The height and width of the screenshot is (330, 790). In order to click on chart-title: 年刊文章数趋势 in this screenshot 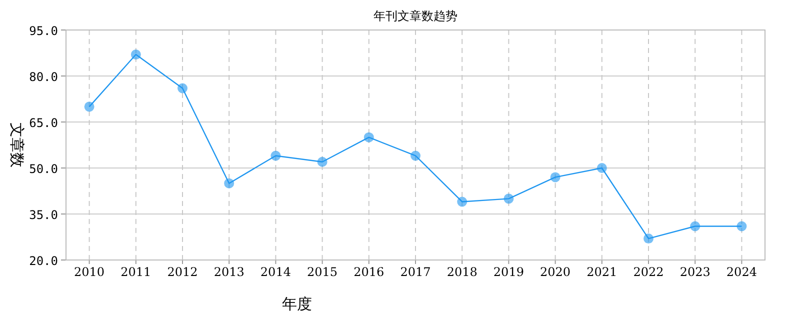, I will do `click(416, 16)`.